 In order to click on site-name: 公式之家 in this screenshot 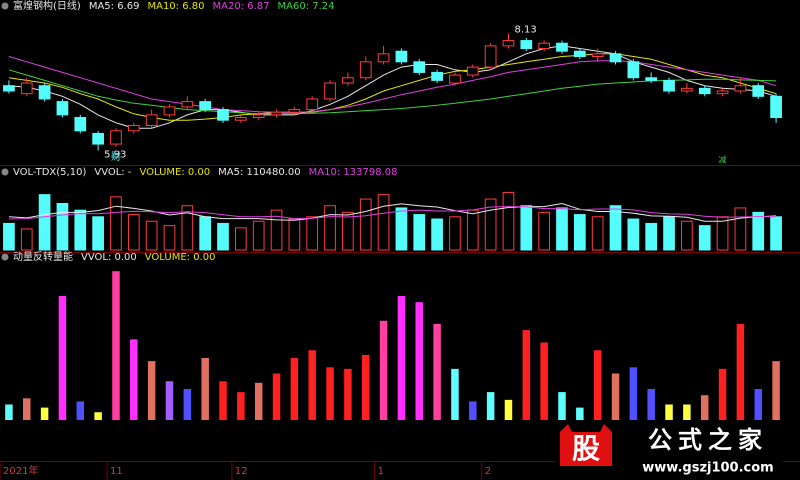, I will do `click(708, 440)`.